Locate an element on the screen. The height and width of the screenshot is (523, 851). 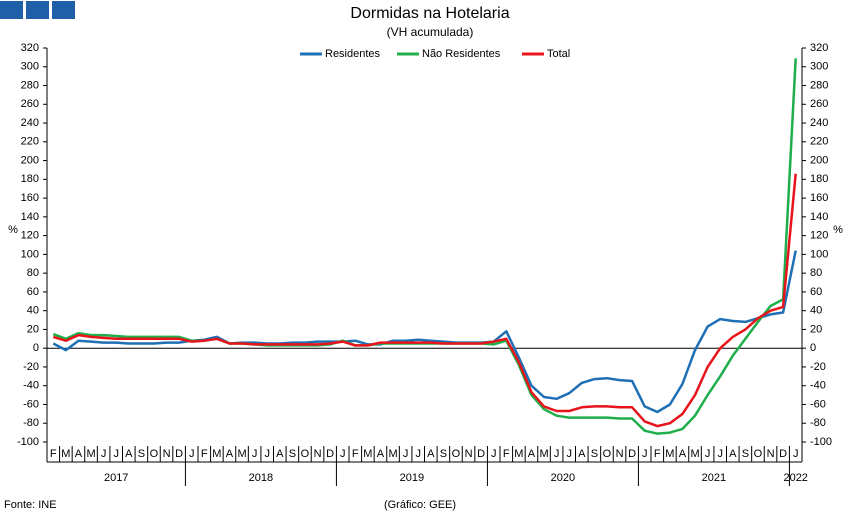
y2-tick-label: 300 is located at coordinates (819, 67).